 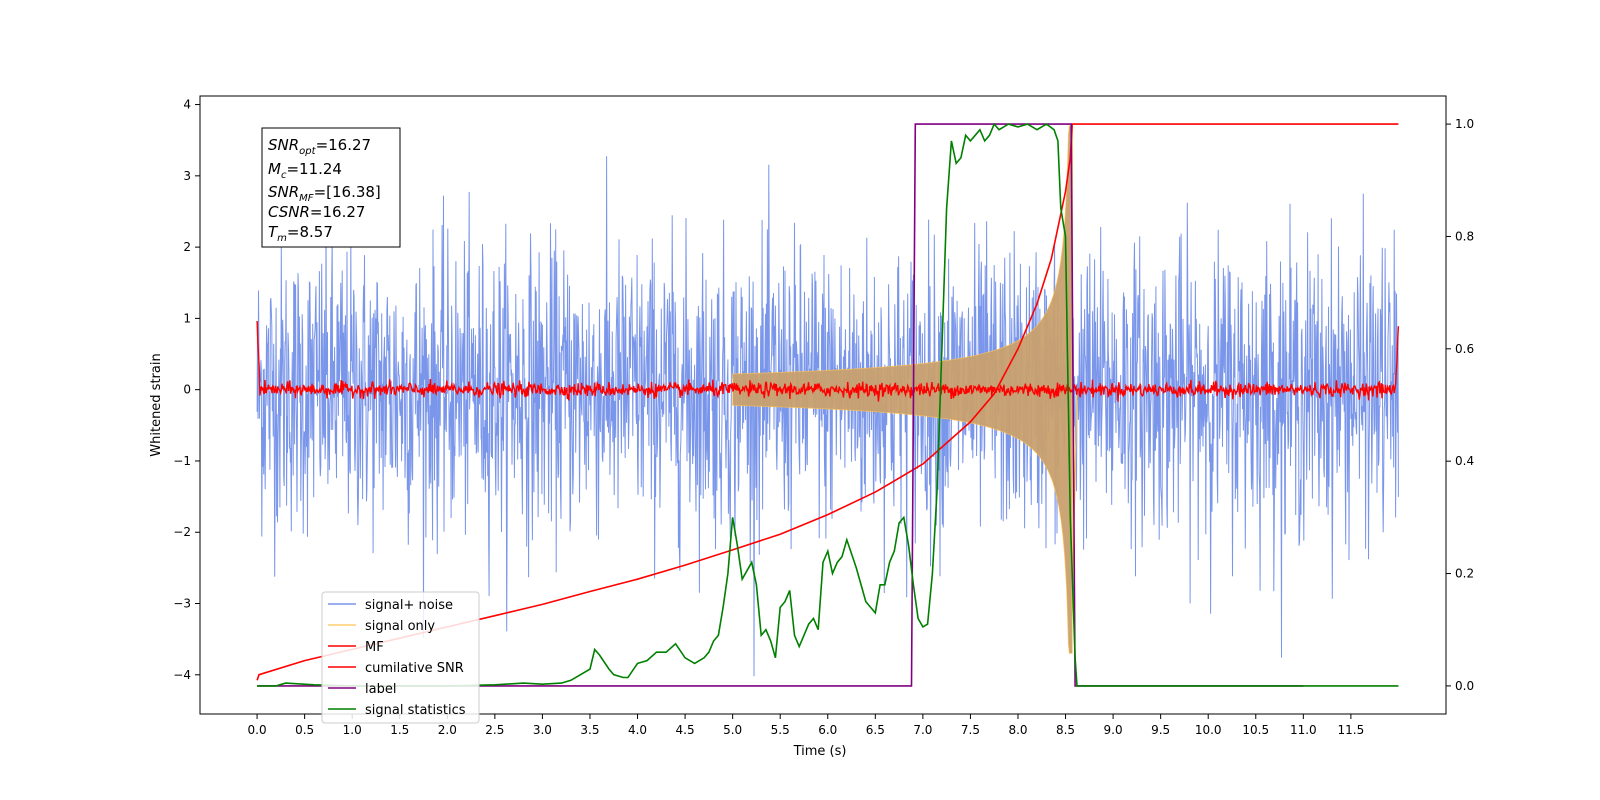 I want to click on x-tick-label: 10.0, so click(x=1208, y=730).